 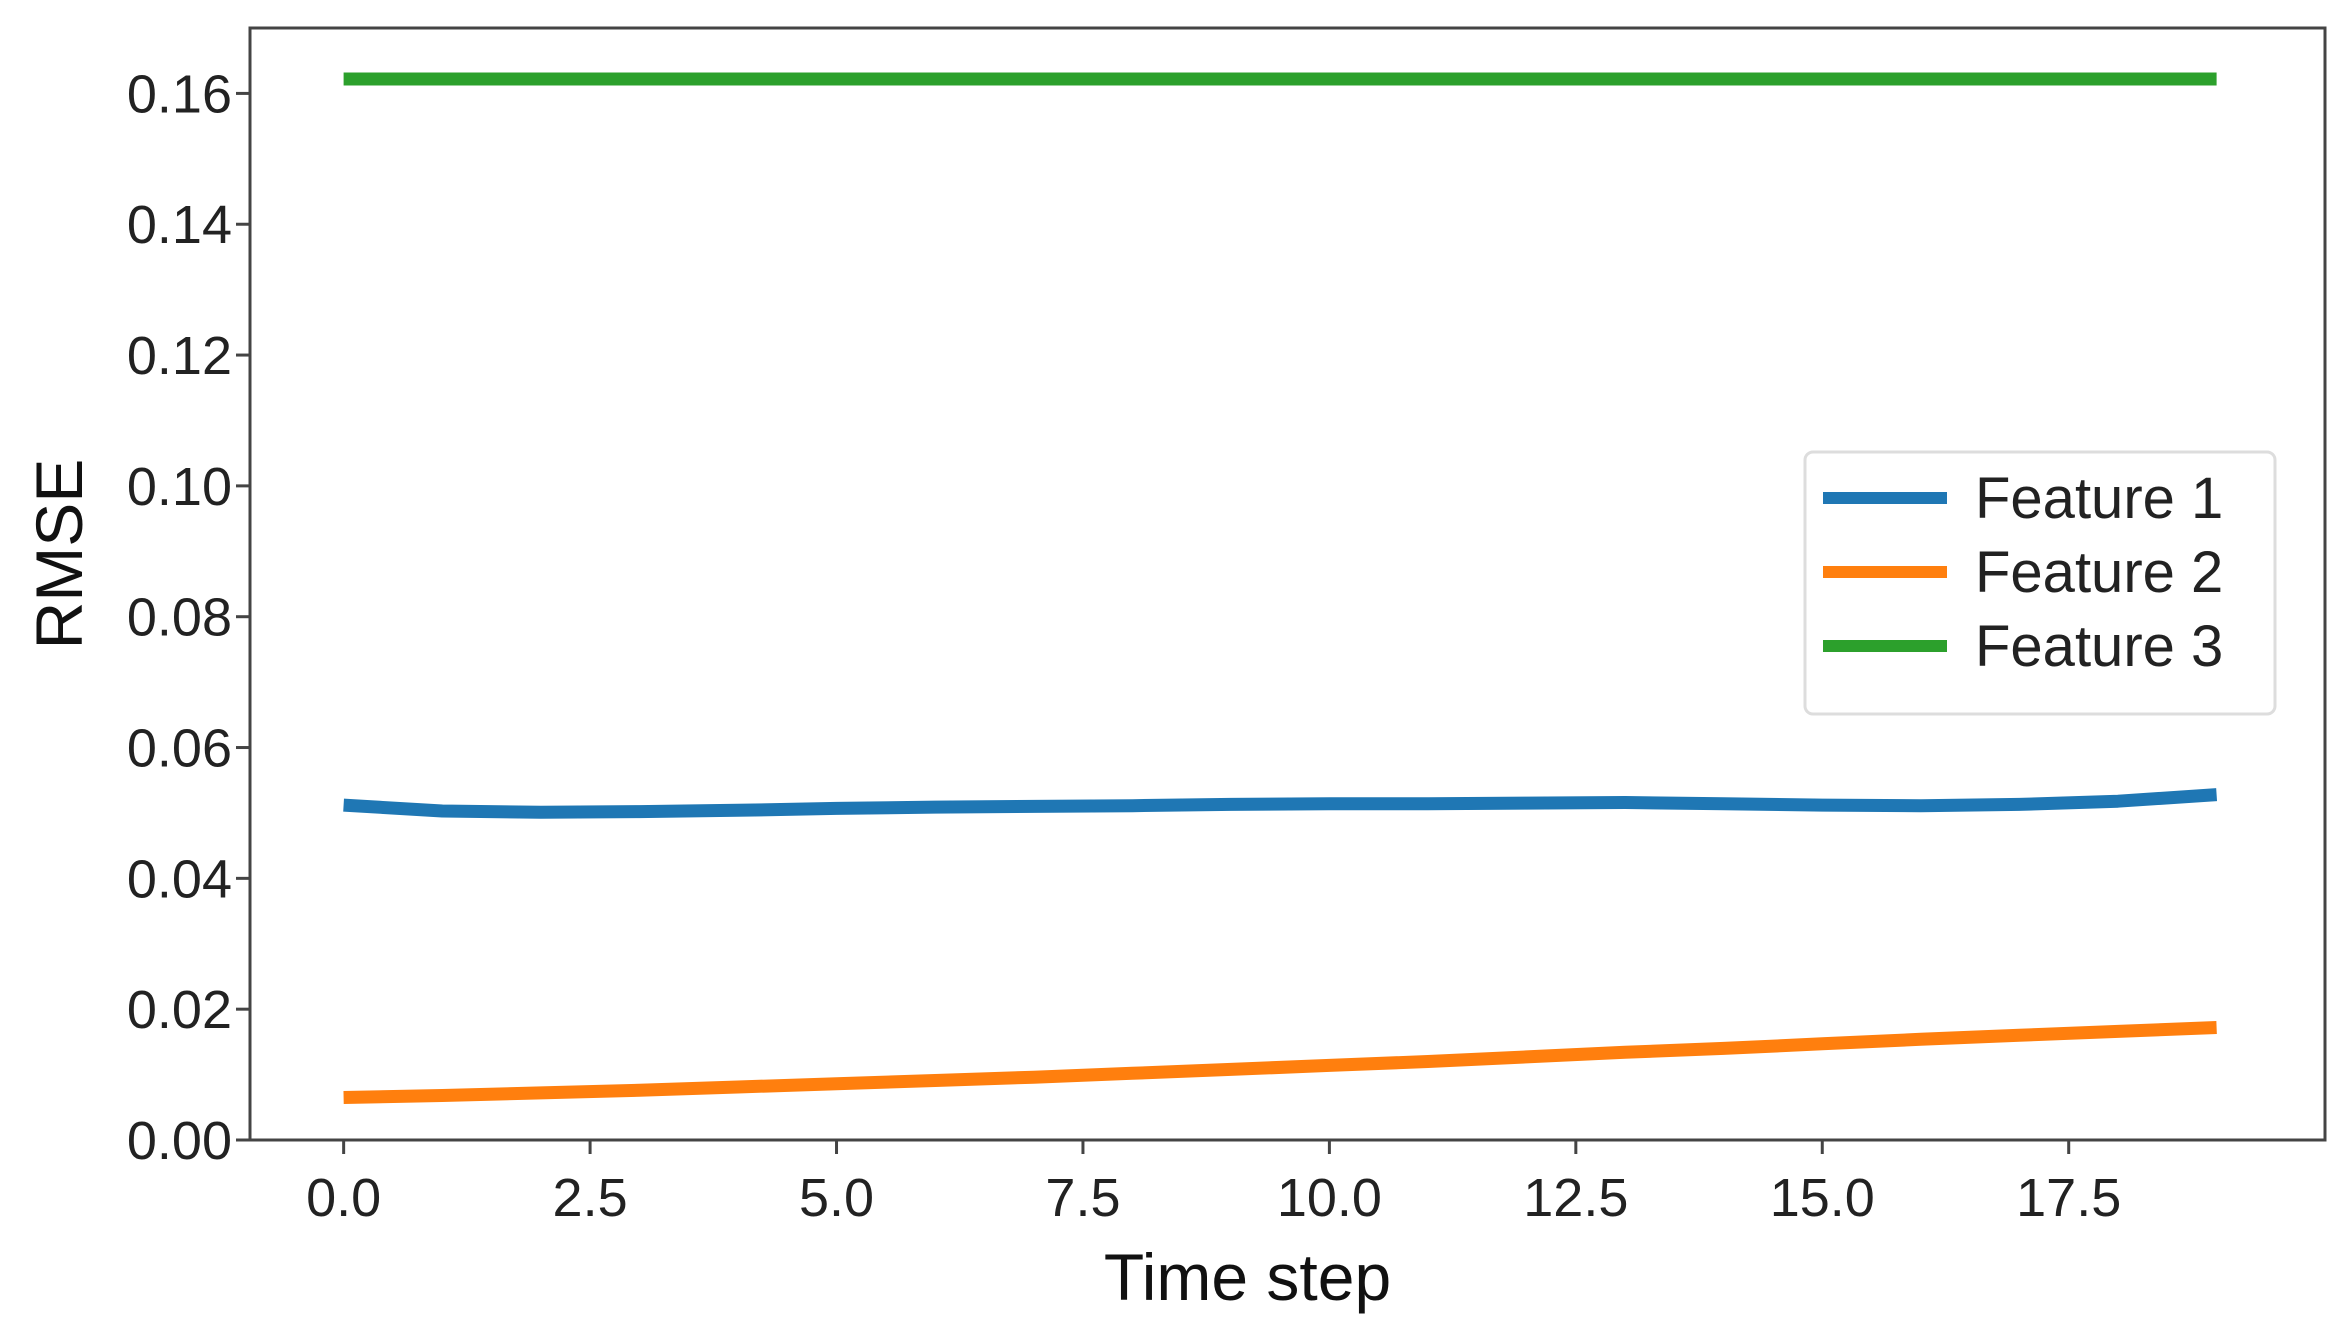 What do you see at coordinates (2099, 498) in the screenshot?
I see `legend-label: Feature 1` at bounding box center [2099, 498].